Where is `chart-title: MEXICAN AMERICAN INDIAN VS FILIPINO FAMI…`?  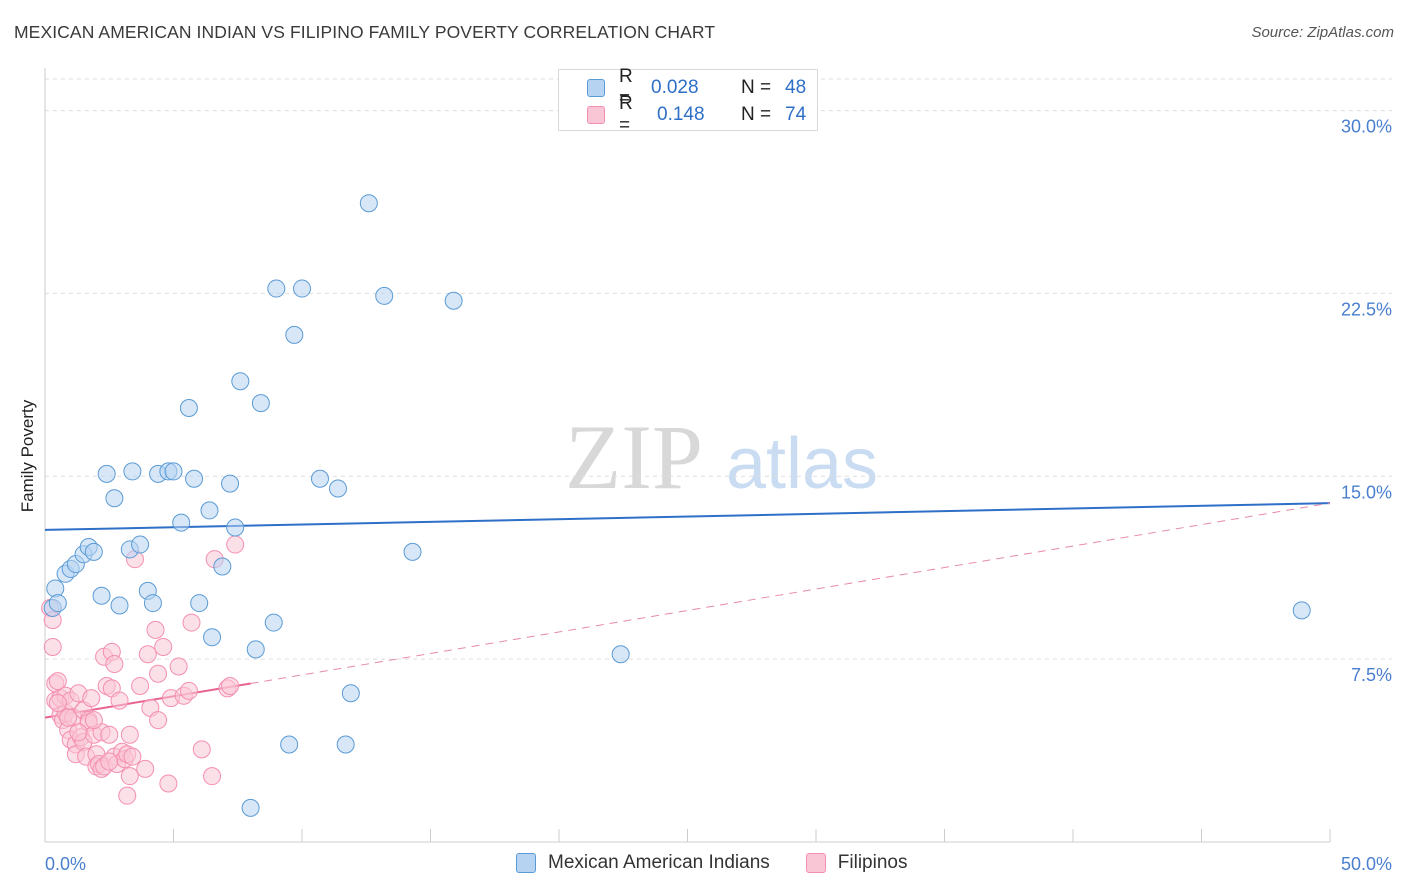
chart-title: MEXICAN AMERICAN INDIAN VS FILIPINO FAMI… is located at coordinates (365, 32).